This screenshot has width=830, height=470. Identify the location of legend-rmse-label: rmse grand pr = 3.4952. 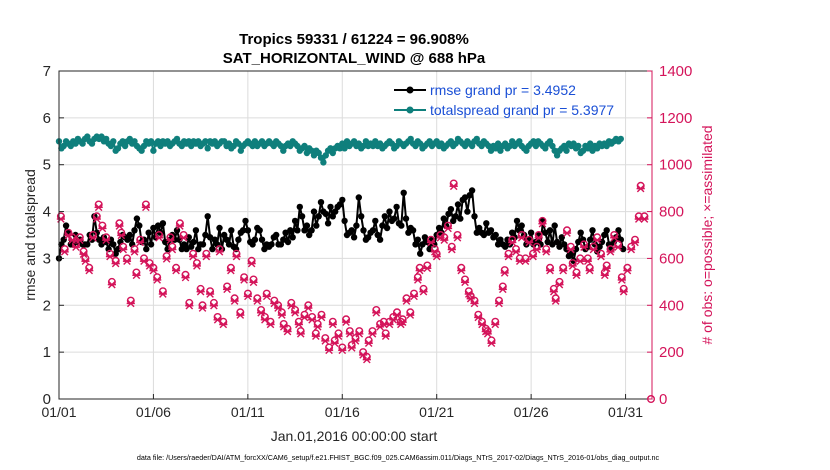
(503, 90).